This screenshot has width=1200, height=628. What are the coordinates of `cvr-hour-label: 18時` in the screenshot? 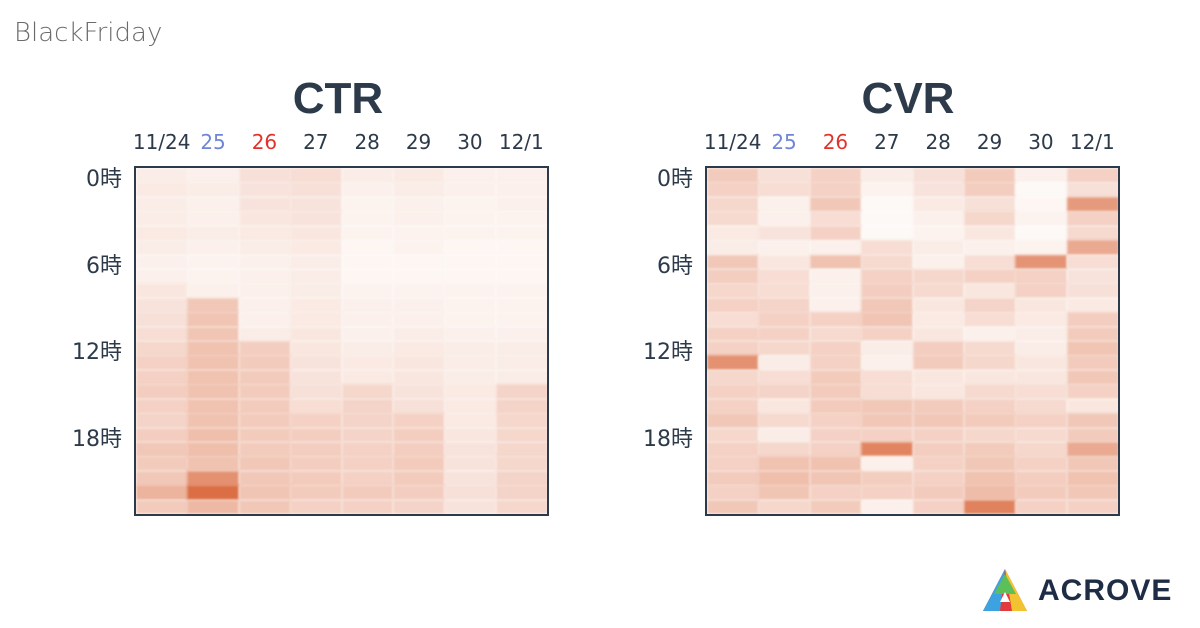 It's located at (668, 439).